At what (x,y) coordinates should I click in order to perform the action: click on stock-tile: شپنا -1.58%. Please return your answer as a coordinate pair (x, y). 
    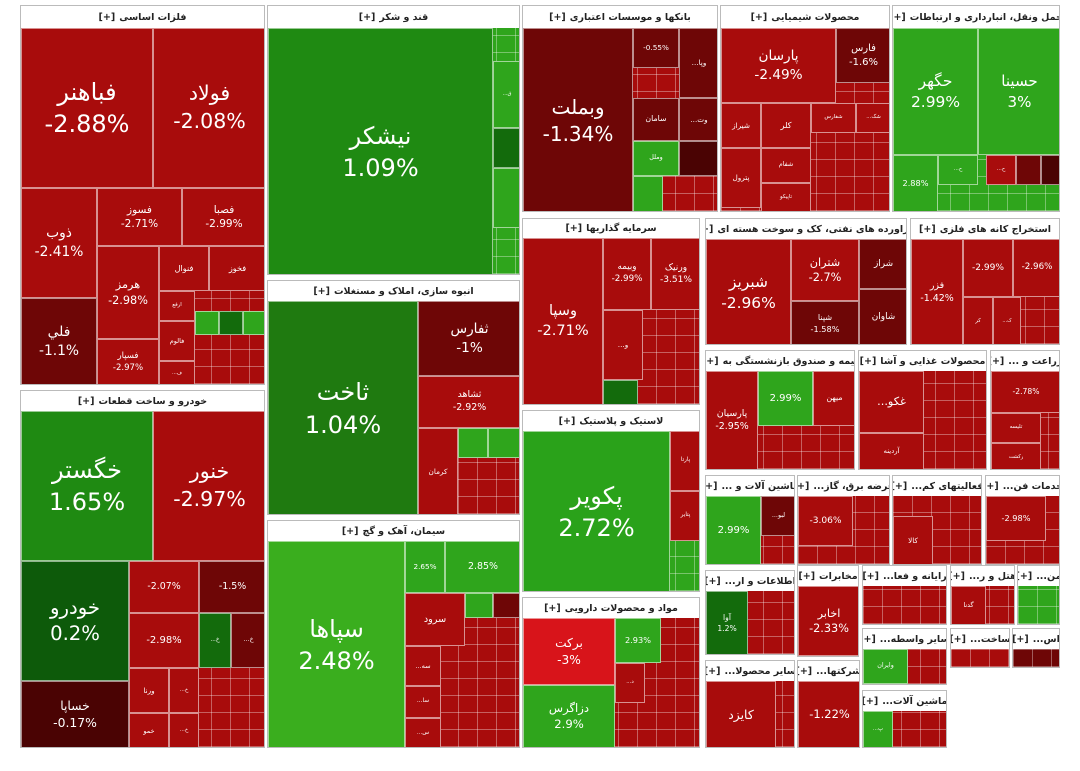
    Looking at the image, I should click on (825, 322).